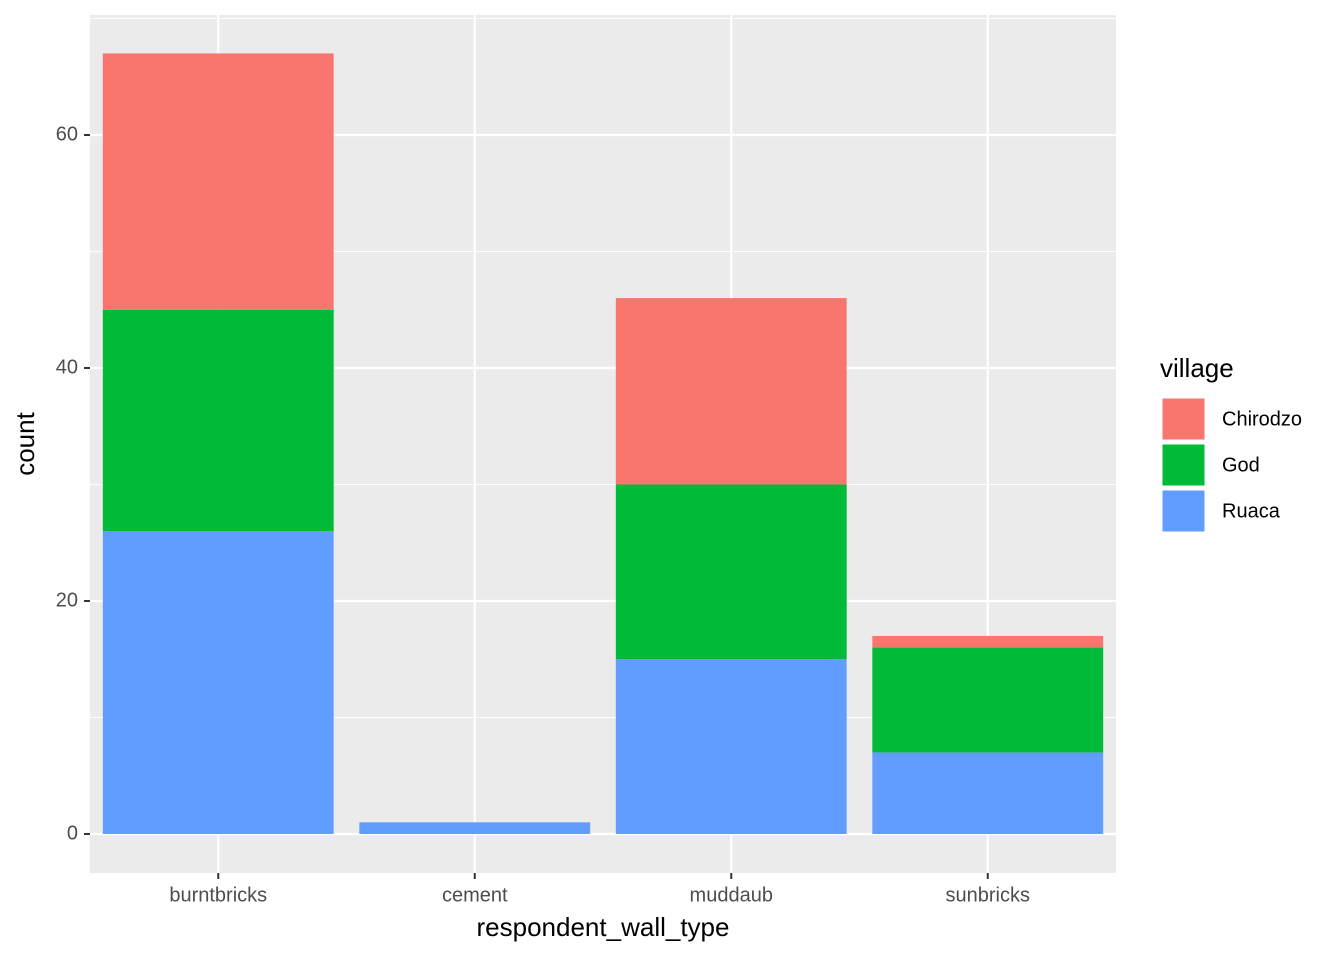  What do you see at coordinates (67, 600) in the screenshot?
I see `y-tick-label: 20` at bounding box center [67, 600].